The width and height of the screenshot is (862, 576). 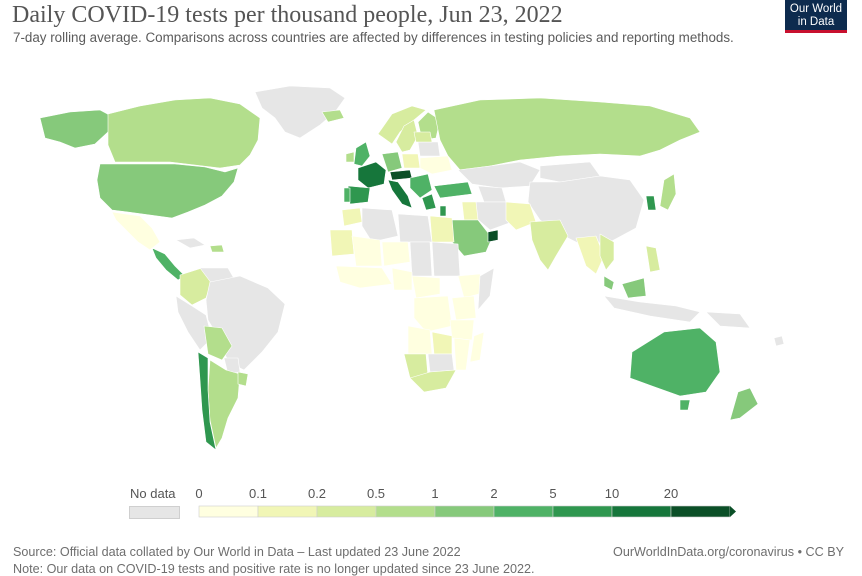 What do you see at coordinates (446, 259) in the screenshot?
I see `country-sudan` at bounding box center [446, 259].